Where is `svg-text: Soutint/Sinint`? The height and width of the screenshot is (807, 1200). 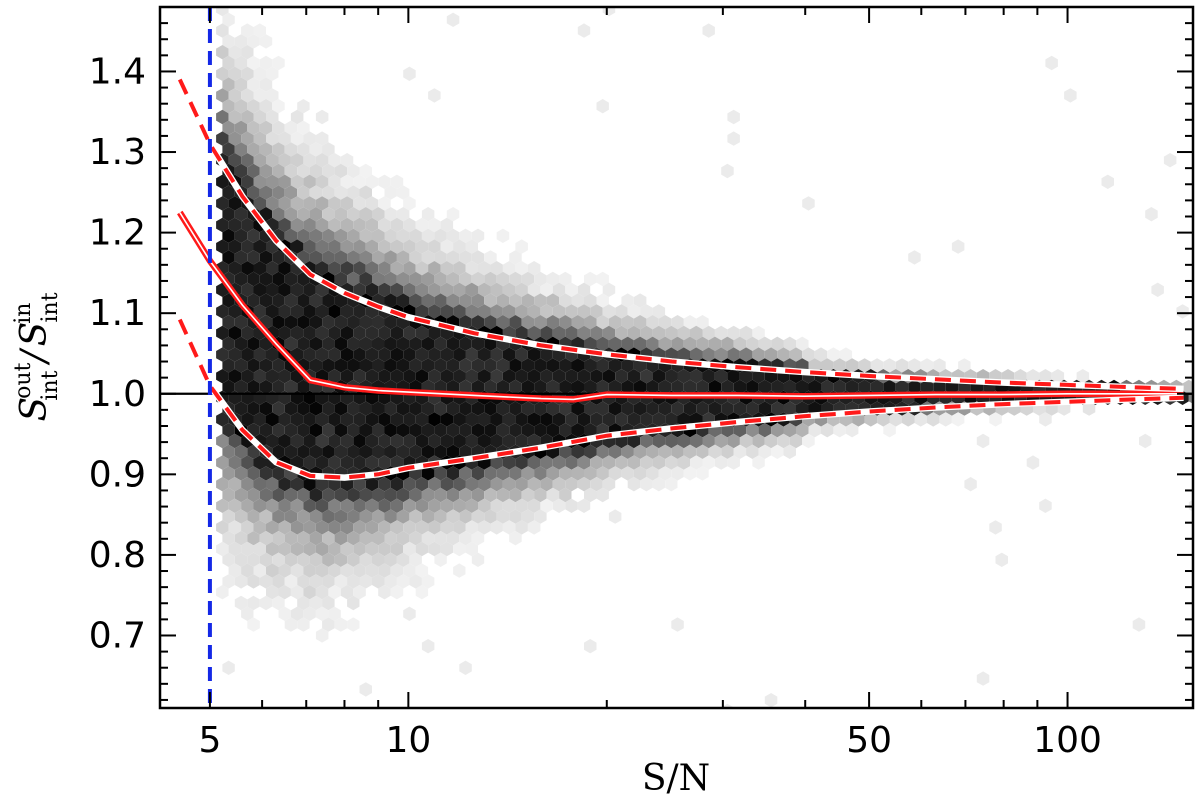
svg-text: Soutint/Sinint is located at coordinates (37, 356).